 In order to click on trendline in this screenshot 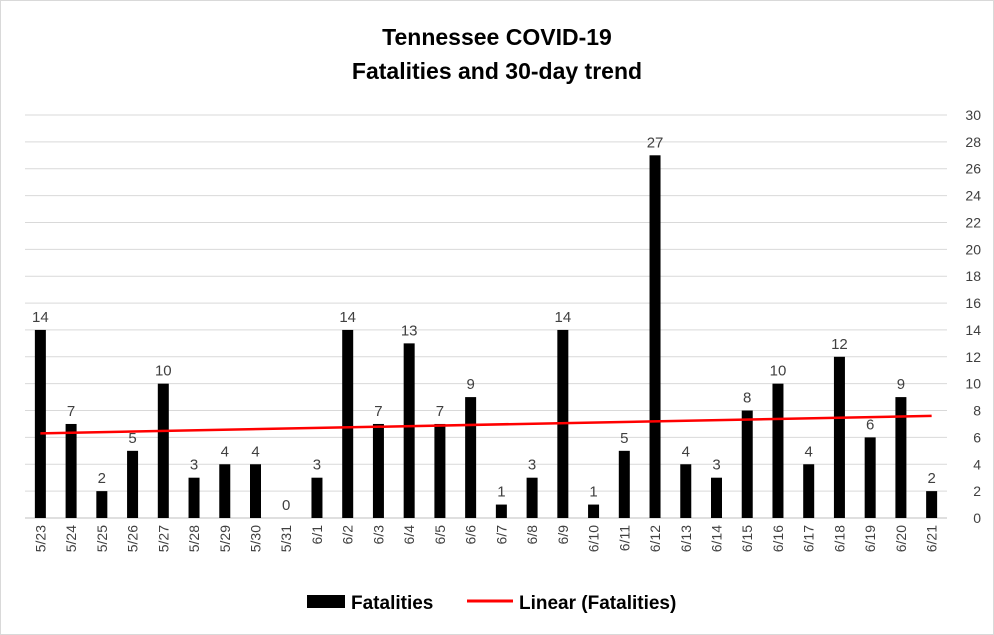, I will do `click(486, 424)`.